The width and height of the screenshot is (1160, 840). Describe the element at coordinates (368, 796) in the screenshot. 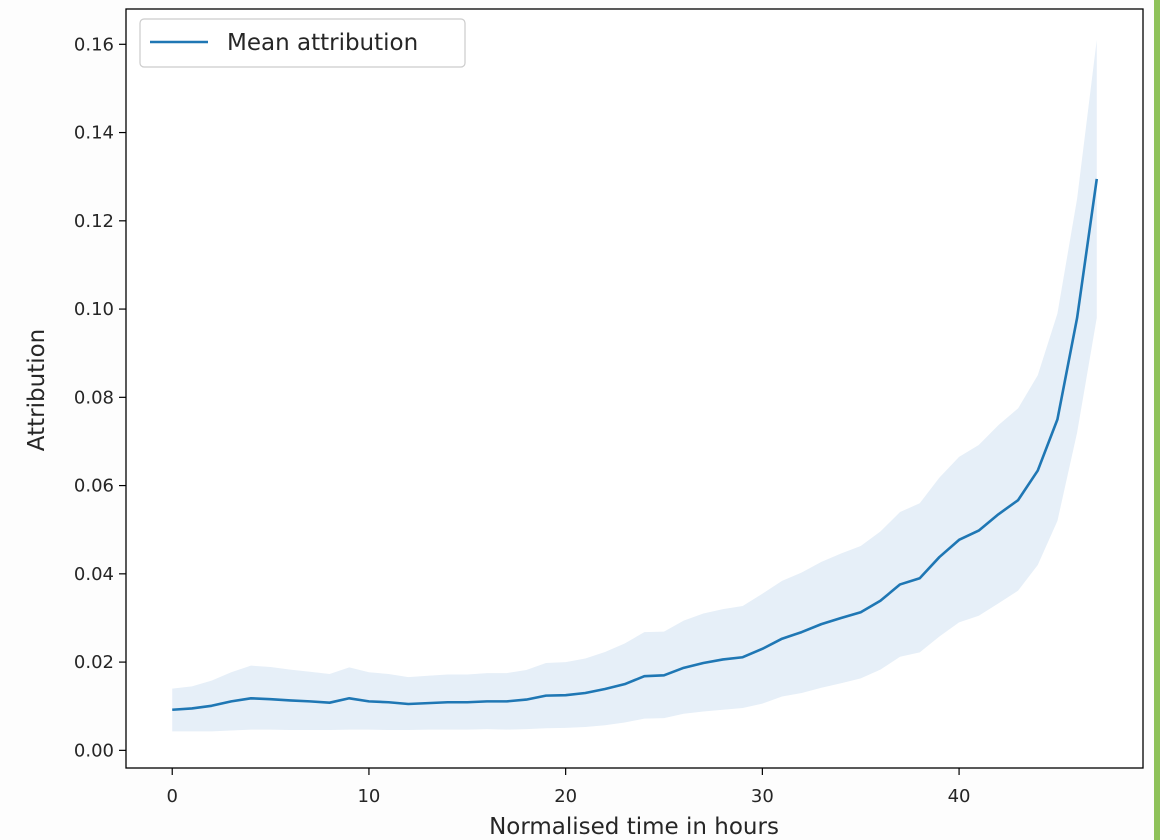

I see `x-tick-label: 10` at that location.